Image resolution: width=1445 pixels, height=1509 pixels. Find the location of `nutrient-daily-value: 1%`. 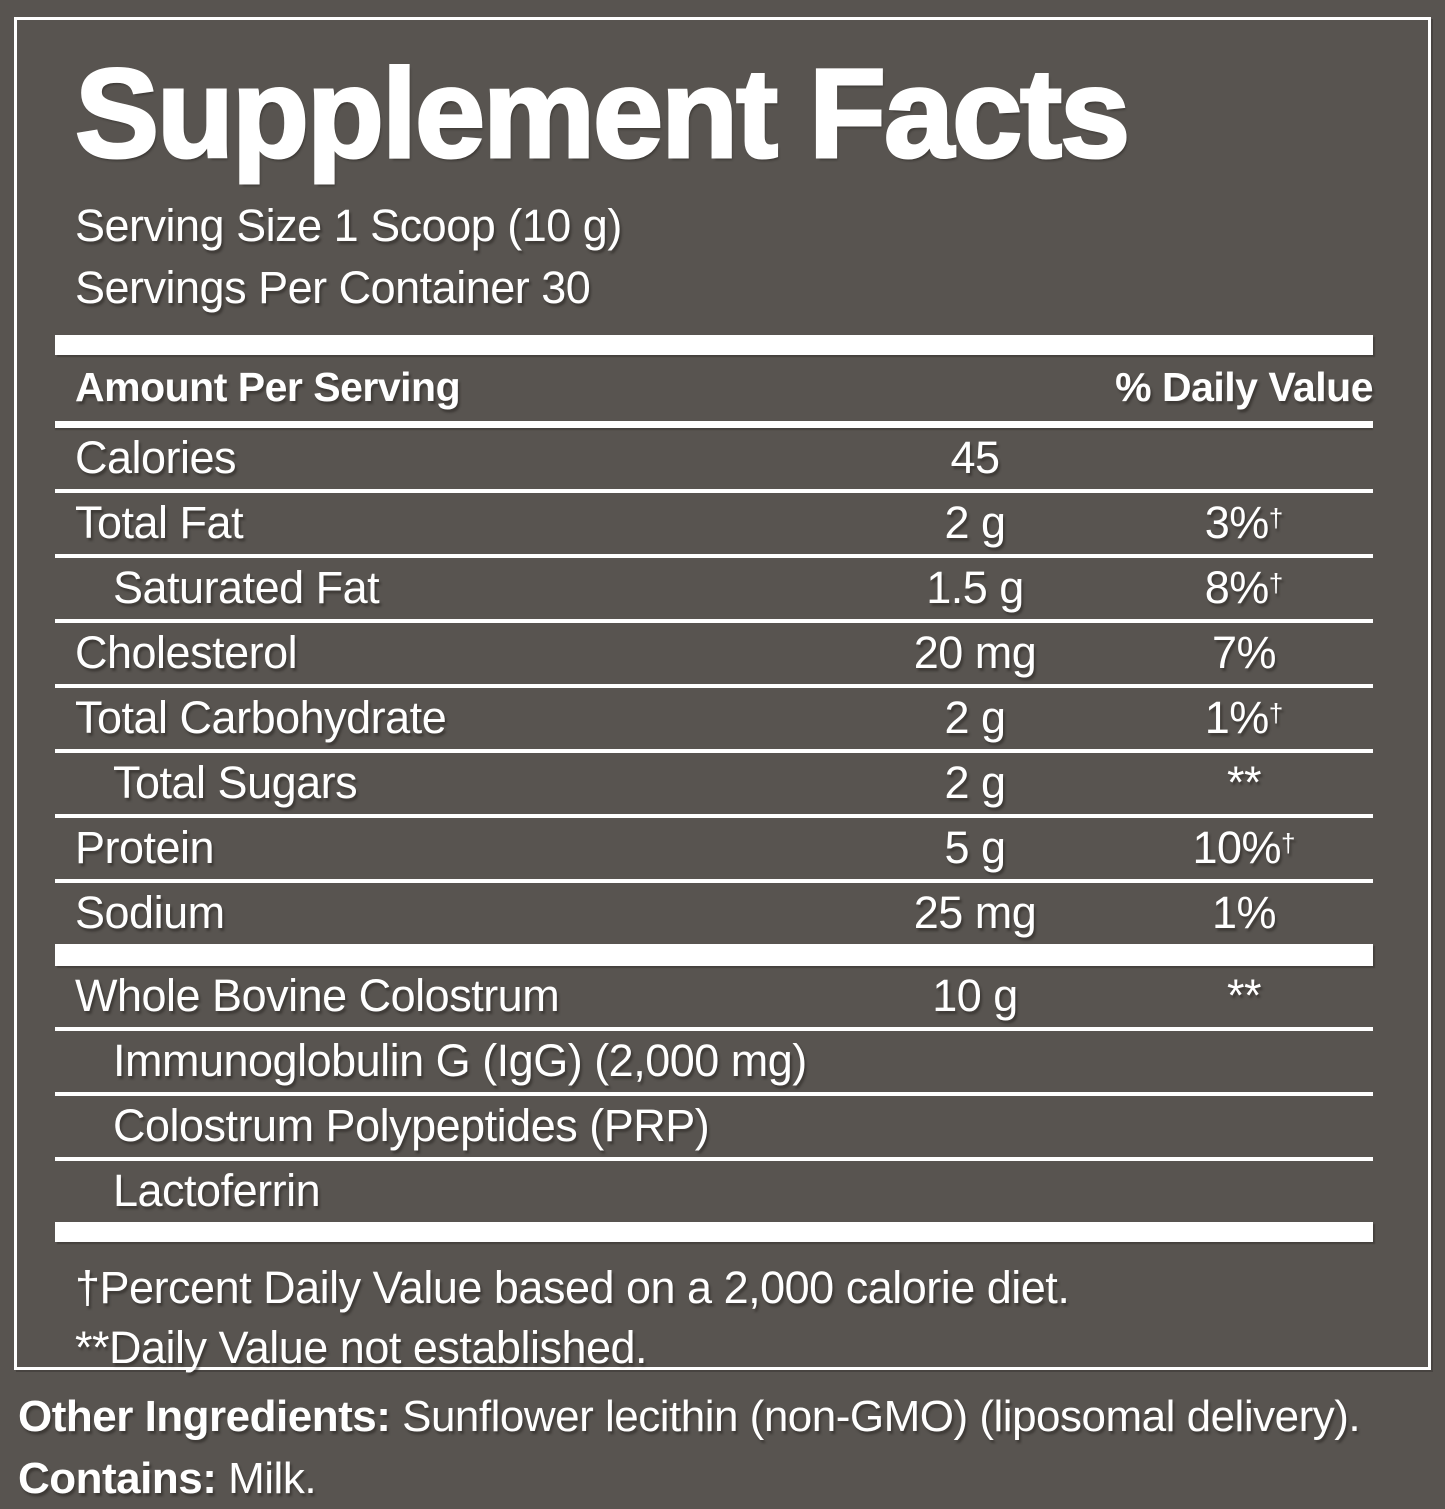

nutrient-daily-value: 1% is located at coordinates (1244, 913).